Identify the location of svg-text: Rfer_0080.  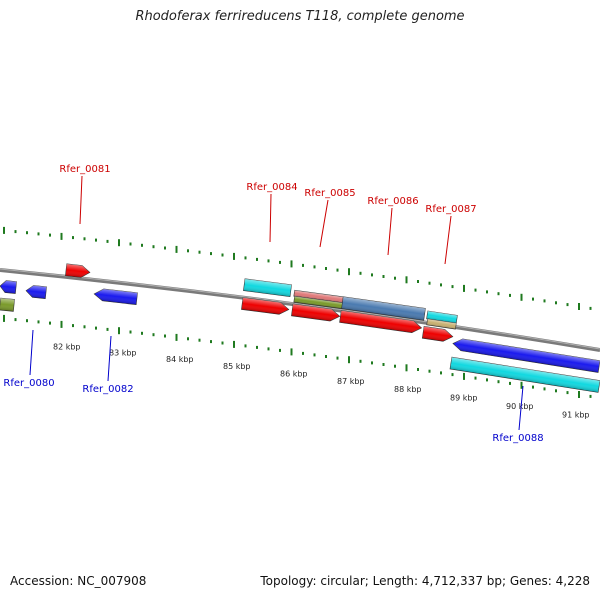
(28, 383).